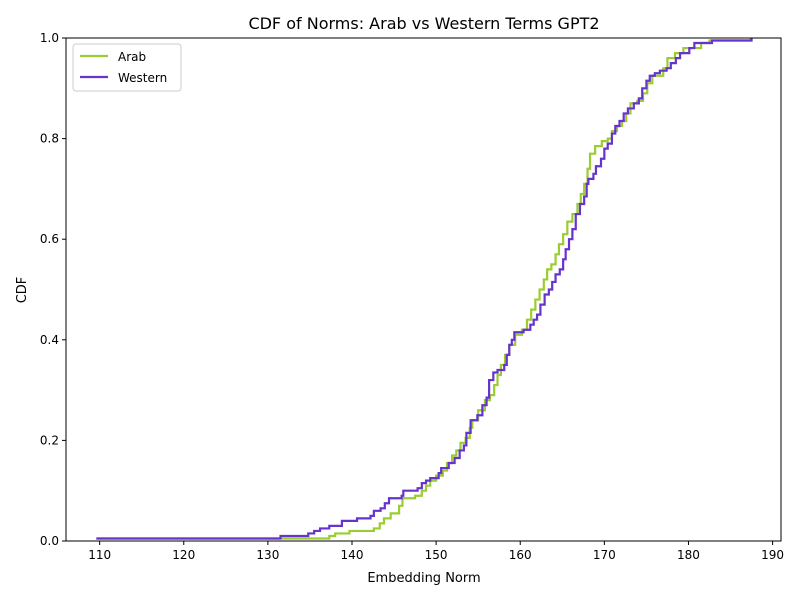 This screenshot has width=800, height=604. I want to click on y-tick-label: 0.4, so click(49, 340).